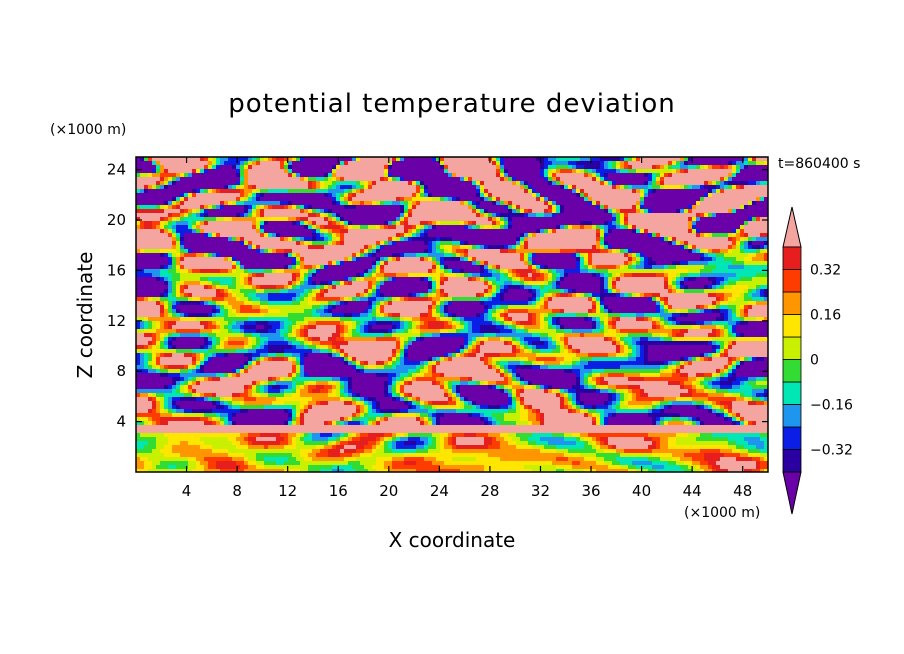  Describe the element at coordinates (116, 170) in the screenshot. I see `y-tick-label: 24` at that location.